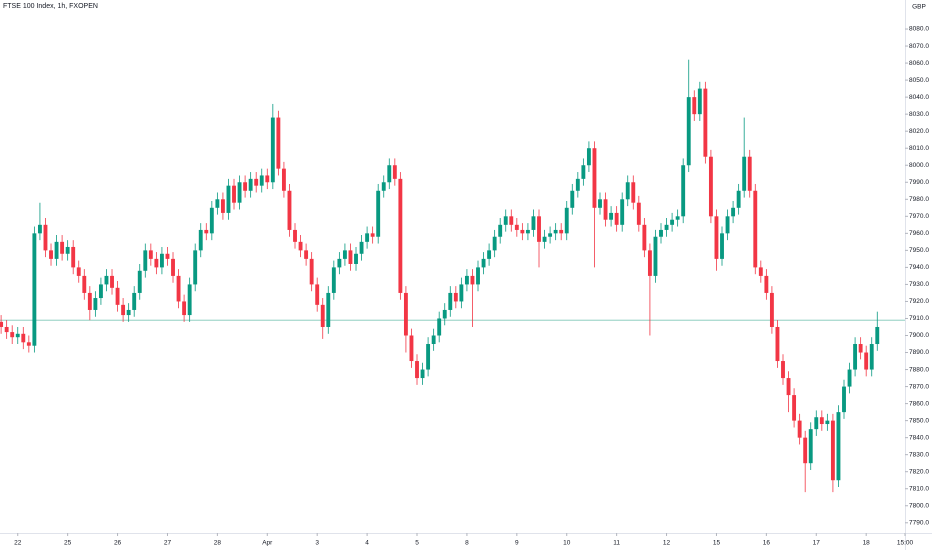 This screenshot has height=550, width=932. Describe the element at coordinates (417, 543) in the screenshot. I see `x-tick-label: 5` at that location.